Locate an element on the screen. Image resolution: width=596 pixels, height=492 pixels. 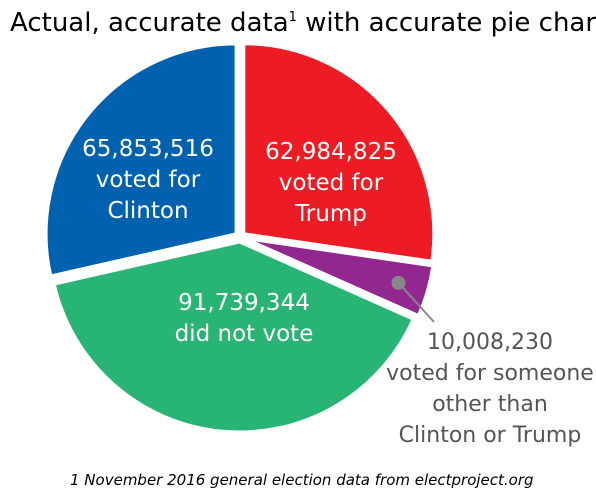
slice-value-clinton: 65,853,516 is located at coordinates (148, 149).